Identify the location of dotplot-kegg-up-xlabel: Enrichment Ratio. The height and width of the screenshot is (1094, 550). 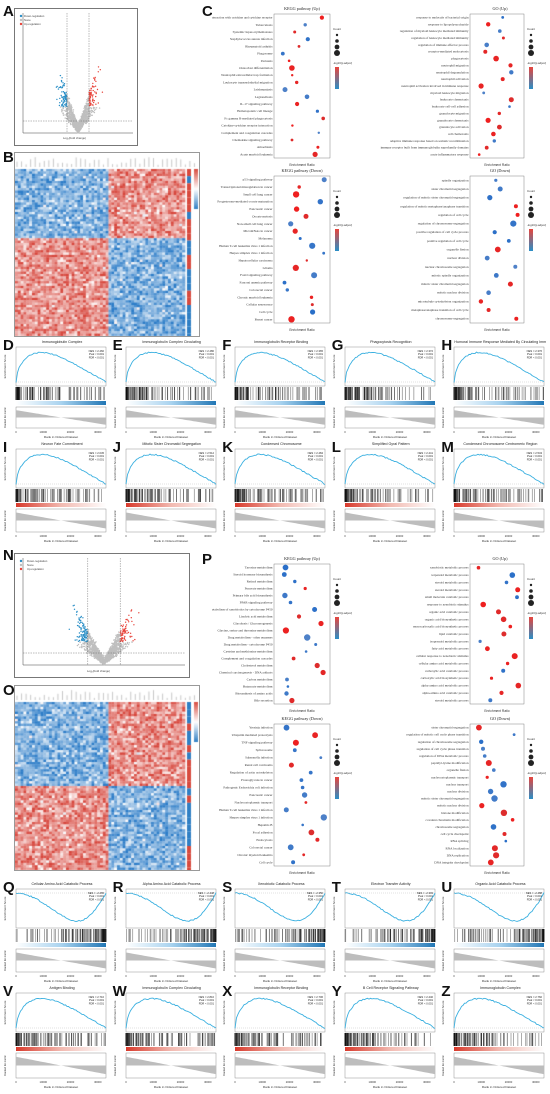
(301, 165).